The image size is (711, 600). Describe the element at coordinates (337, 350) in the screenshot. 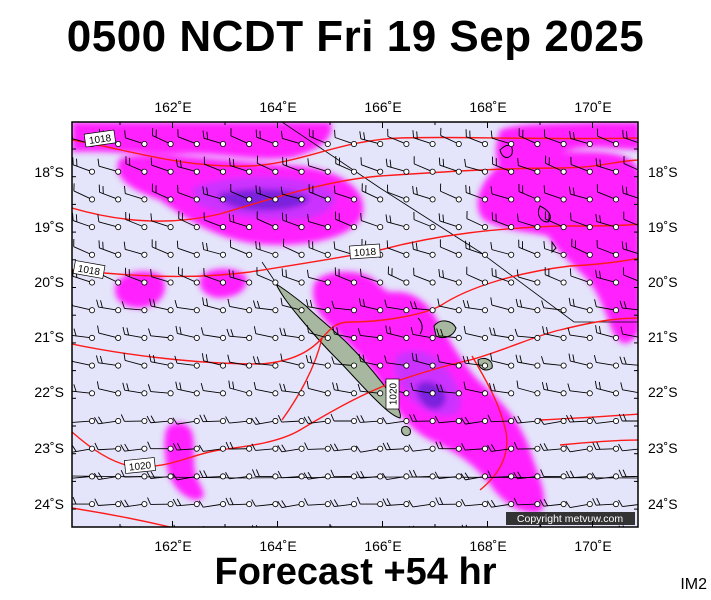

I see `new-caledonia-landmass` at that location.